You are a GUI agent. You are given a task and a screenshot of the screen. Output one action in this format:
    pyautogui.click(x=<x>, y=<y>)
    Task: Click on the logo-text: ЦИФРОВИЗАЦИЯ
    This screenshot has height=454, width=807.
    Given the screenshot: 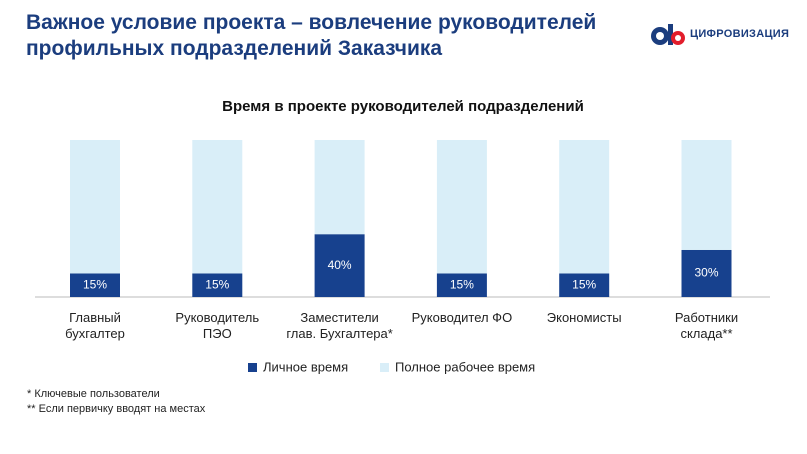 What is the action you would take?
    pyautogui.click(x=740, y=34)
    